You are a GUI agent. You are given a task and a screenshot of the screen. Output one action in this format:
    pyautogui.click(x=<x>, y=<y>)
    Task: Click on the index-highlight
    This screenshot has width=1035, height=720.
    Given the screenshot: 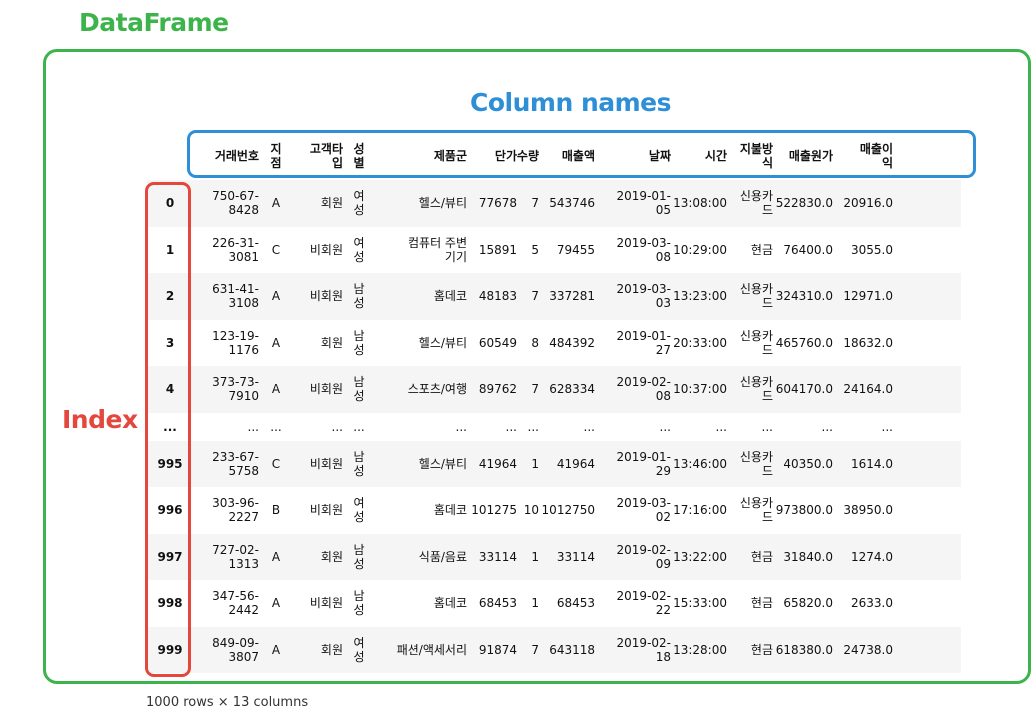 What is the action you would take?
    pyautogui.click(x=168, y=429)
    